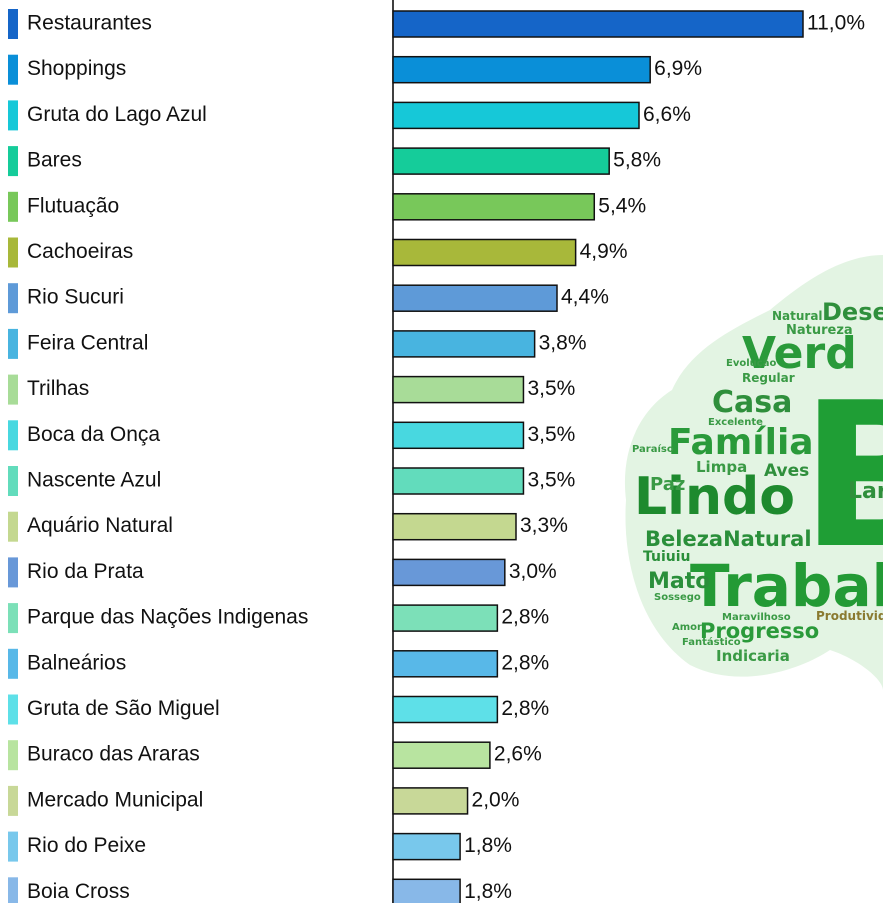  Describe the element at coordinates (667, 557) in the screenshot. I see `word: Tuiuiu` at that location.